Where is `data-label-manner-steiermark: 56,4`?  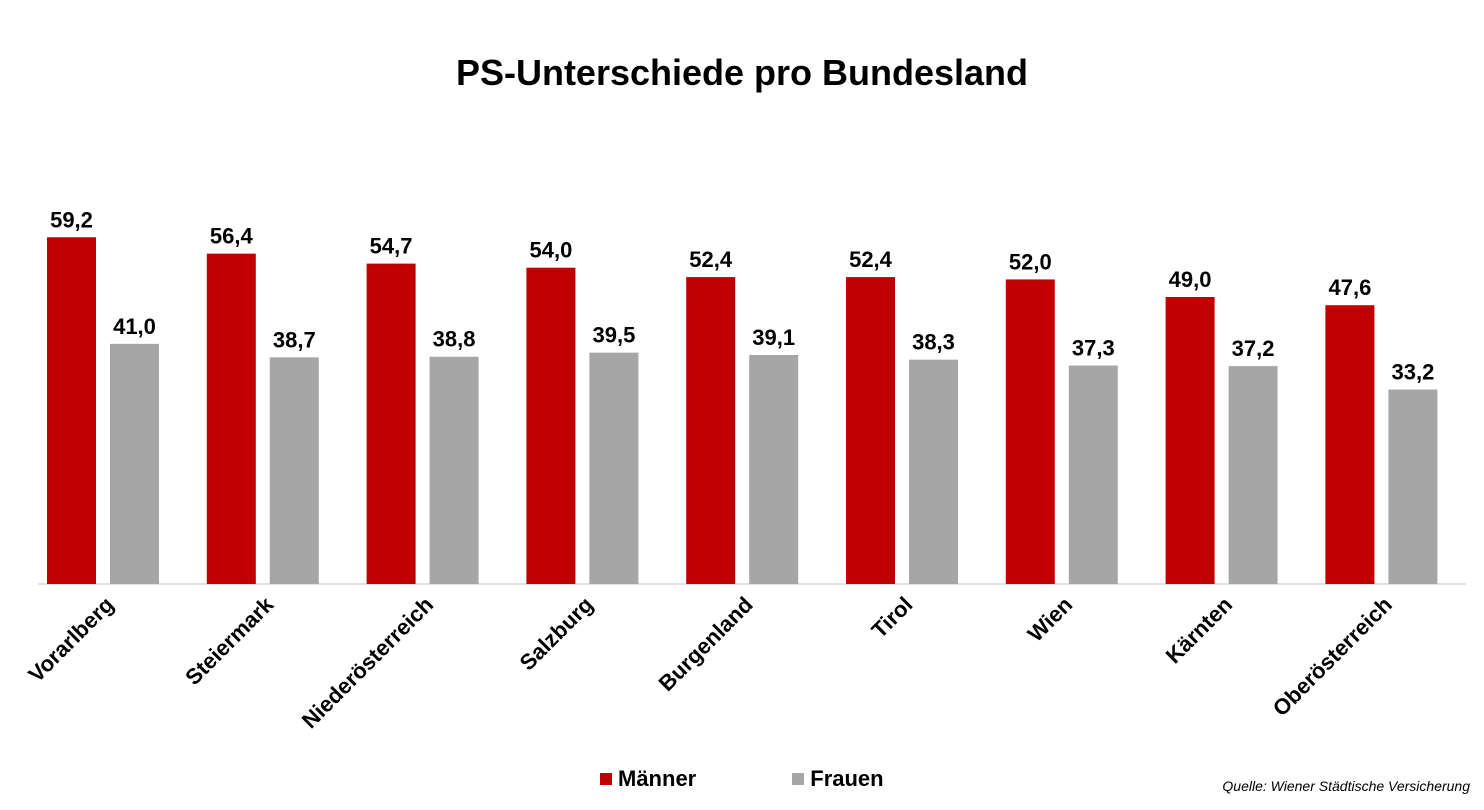
data-label-manner-steiermark: 56,4 is located at coordinates (232, 236).